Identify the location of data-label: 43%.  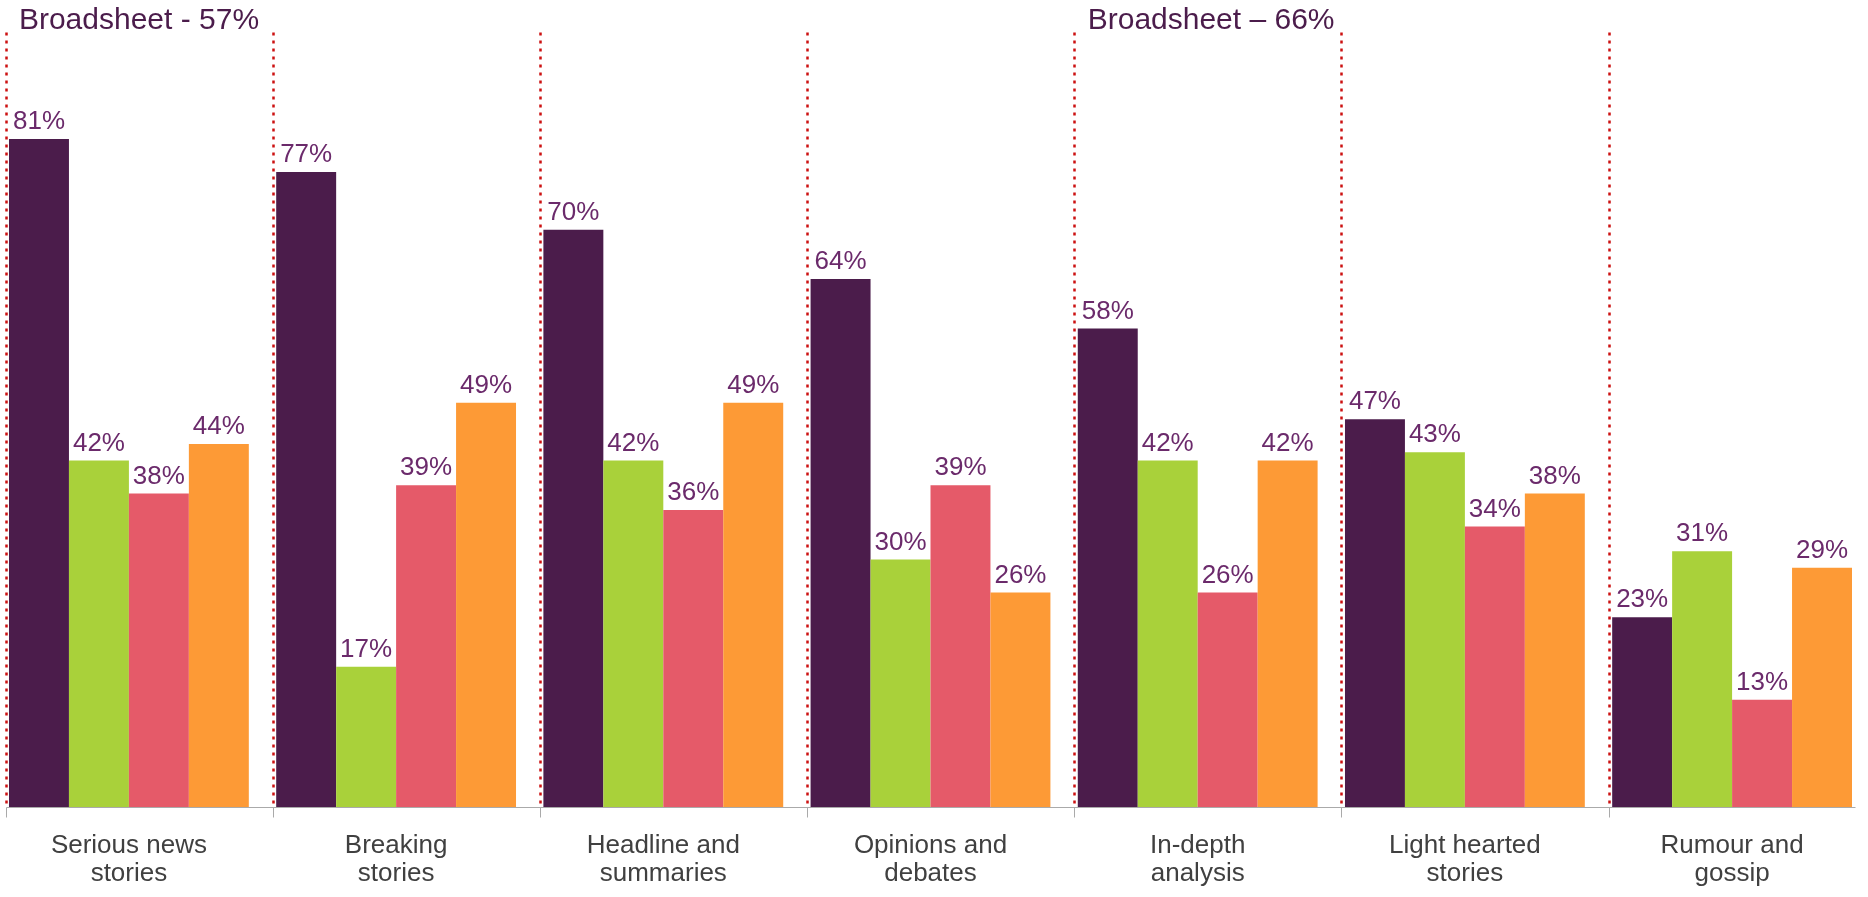
(1434, 433).